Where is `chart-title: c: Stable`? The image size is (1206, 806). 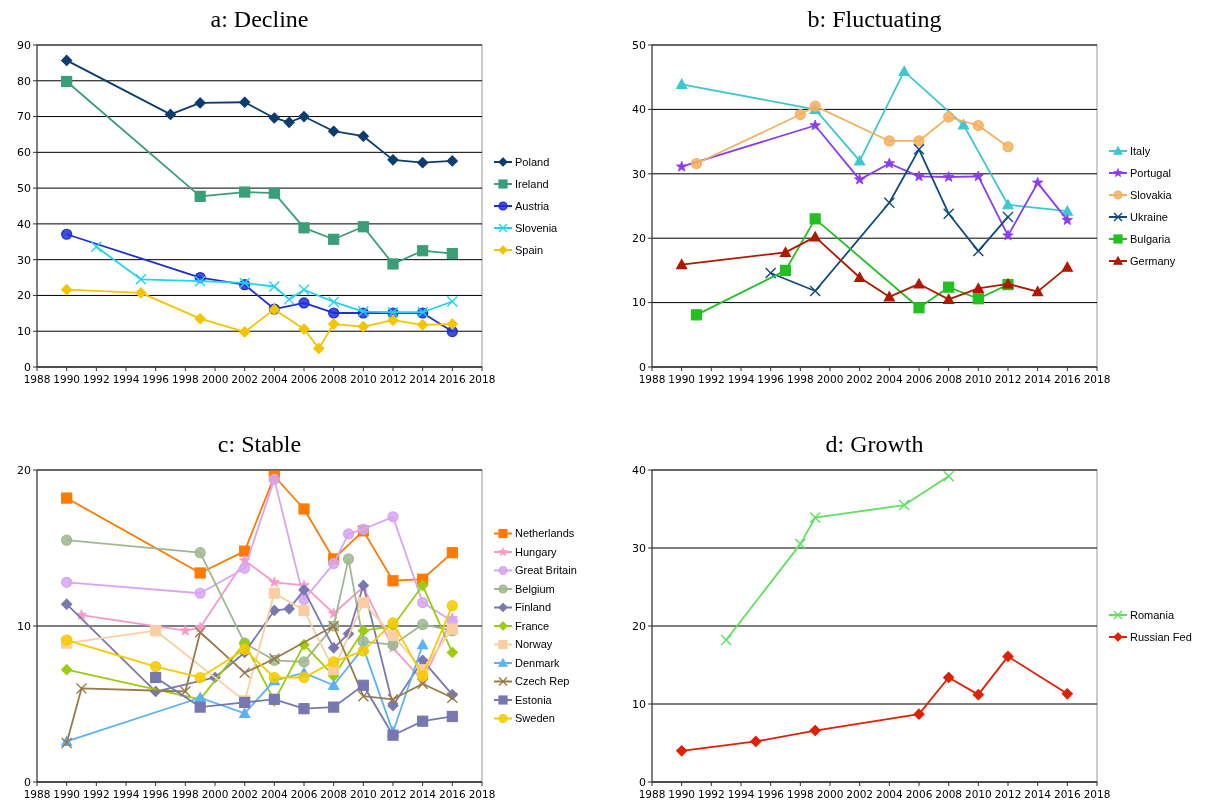
chart-title: c: Stable is located at coordinates (259, 444).